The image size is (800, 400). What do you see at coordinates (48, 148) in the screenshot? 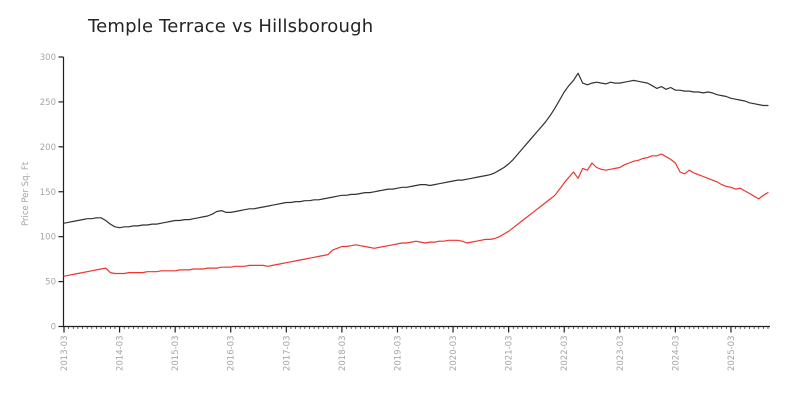
I see `y-tick-label: 200` at bounding box center [48, 148].